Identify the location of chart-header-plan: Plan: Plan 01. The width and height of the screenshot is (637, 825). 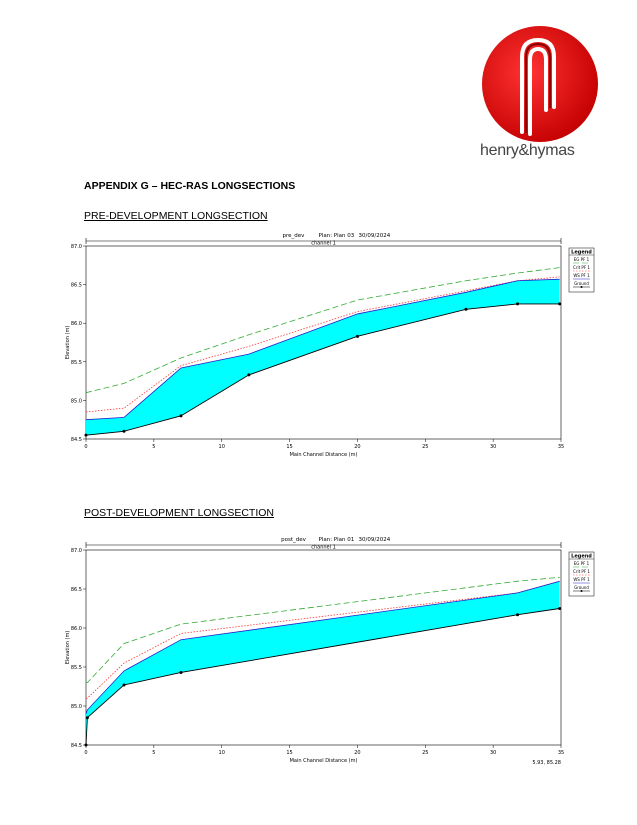
(337, 540).